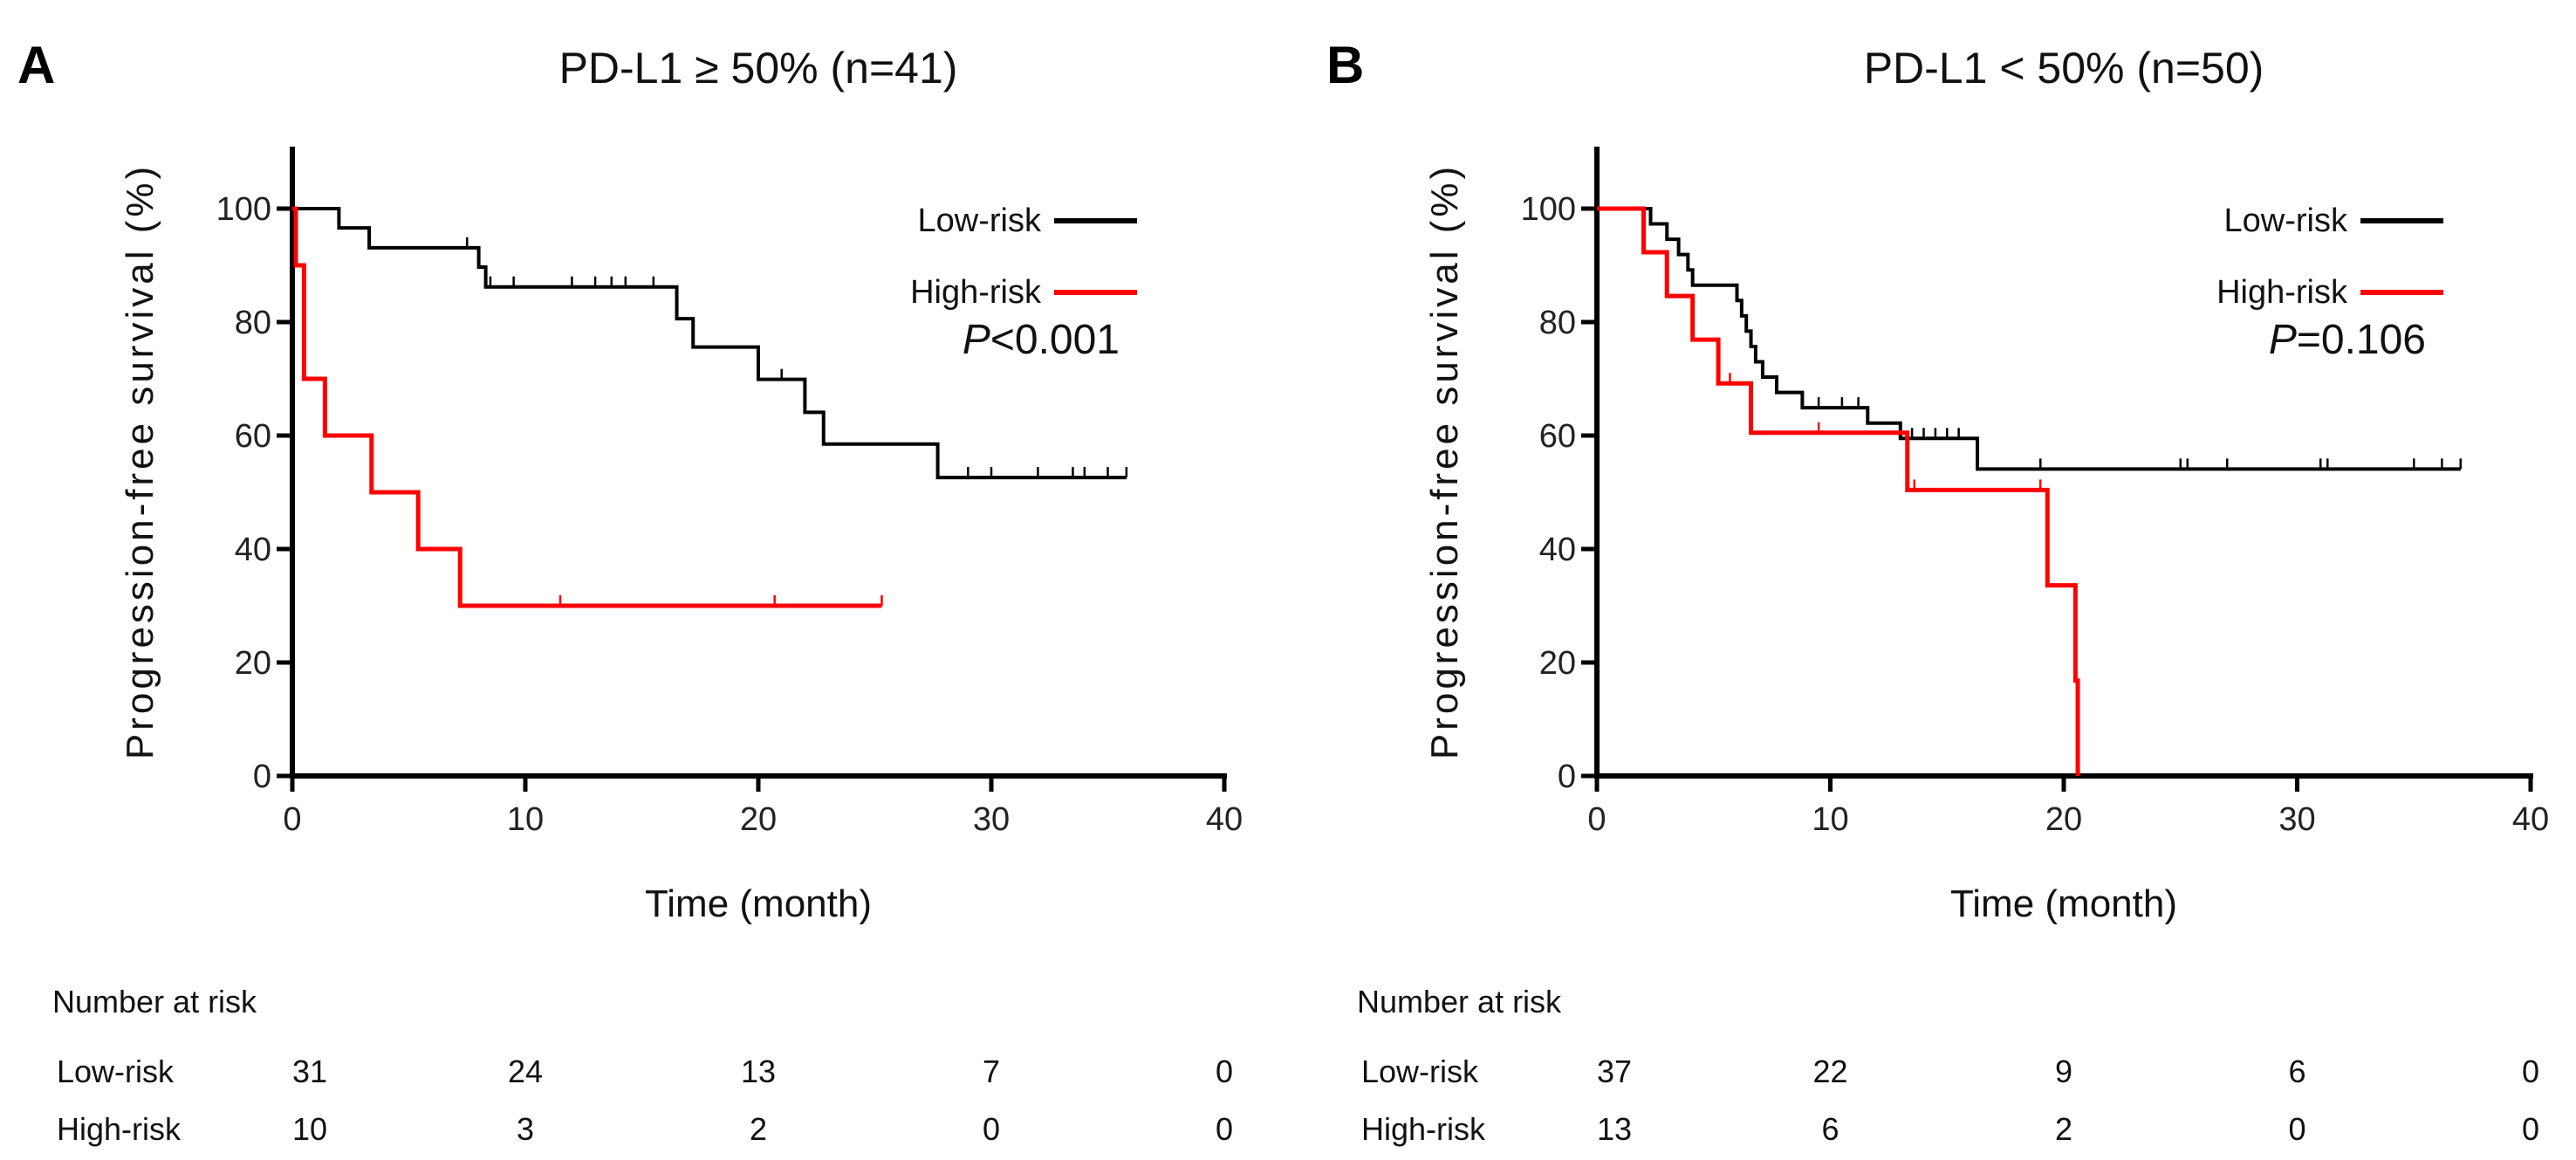 The width and height of the screenshot is (2576, 1160). What do you see at coordinates (1055, 340) in the screenshot?
I see `p-value-text: <0.001` at bounding box center [1055, 340].